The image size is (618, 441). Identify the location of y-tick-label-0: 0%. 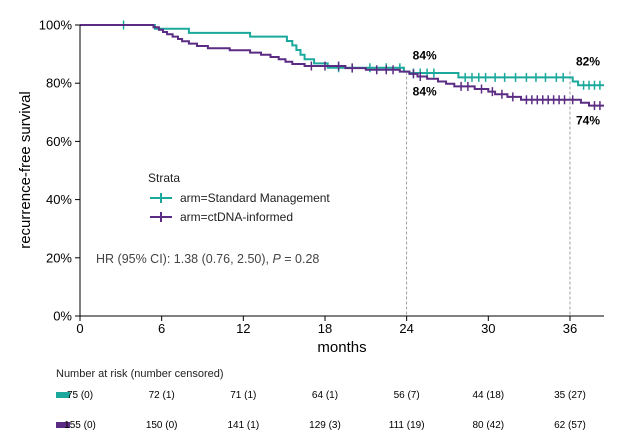
(62, 316).